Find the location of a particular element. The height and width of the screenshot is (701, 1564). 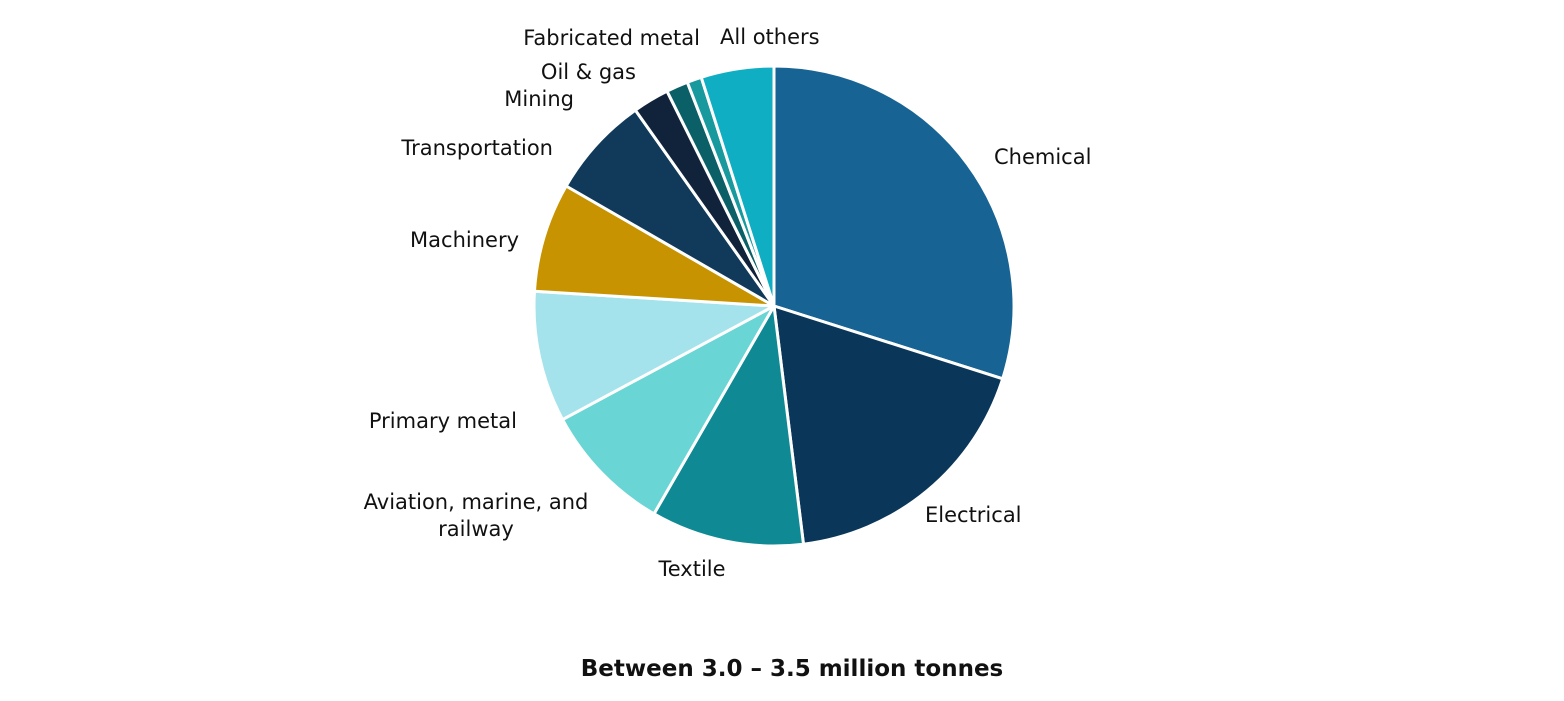

slice-label-mining: Mining is located at coordinates (539, 99).